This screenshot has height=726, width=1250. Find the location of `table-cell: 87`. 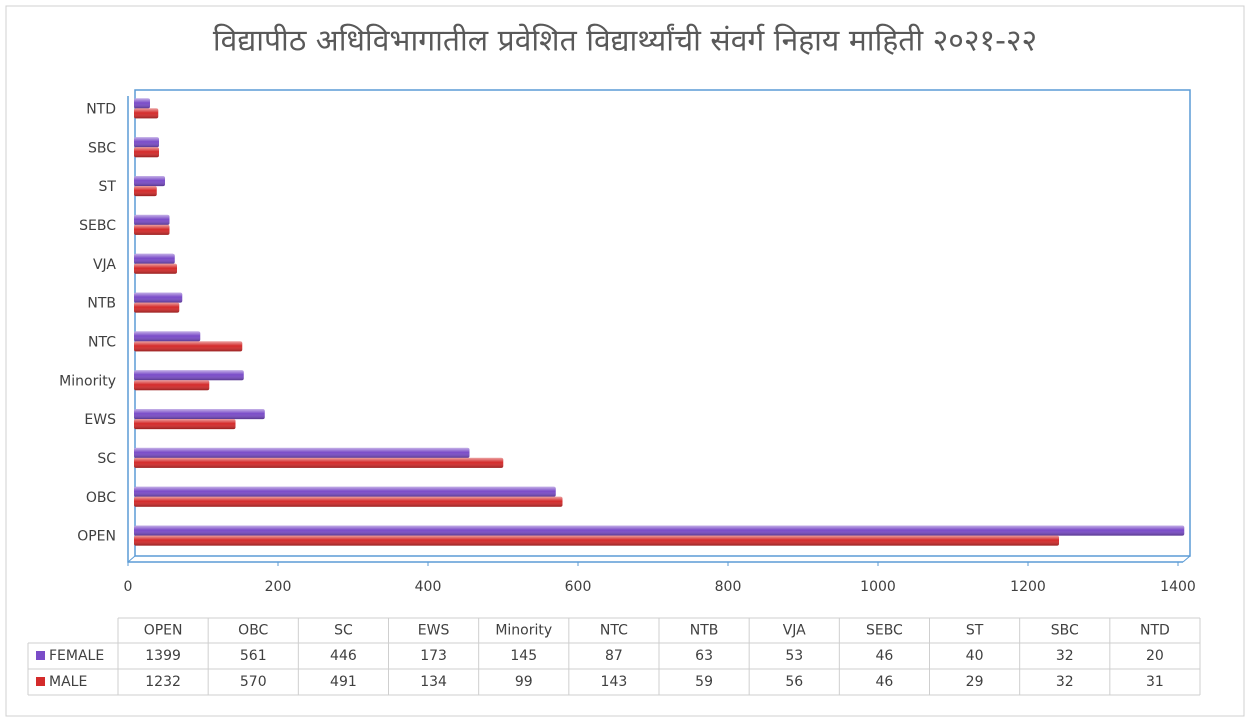

table-cell: 87 is located at coordinates (614, 656).